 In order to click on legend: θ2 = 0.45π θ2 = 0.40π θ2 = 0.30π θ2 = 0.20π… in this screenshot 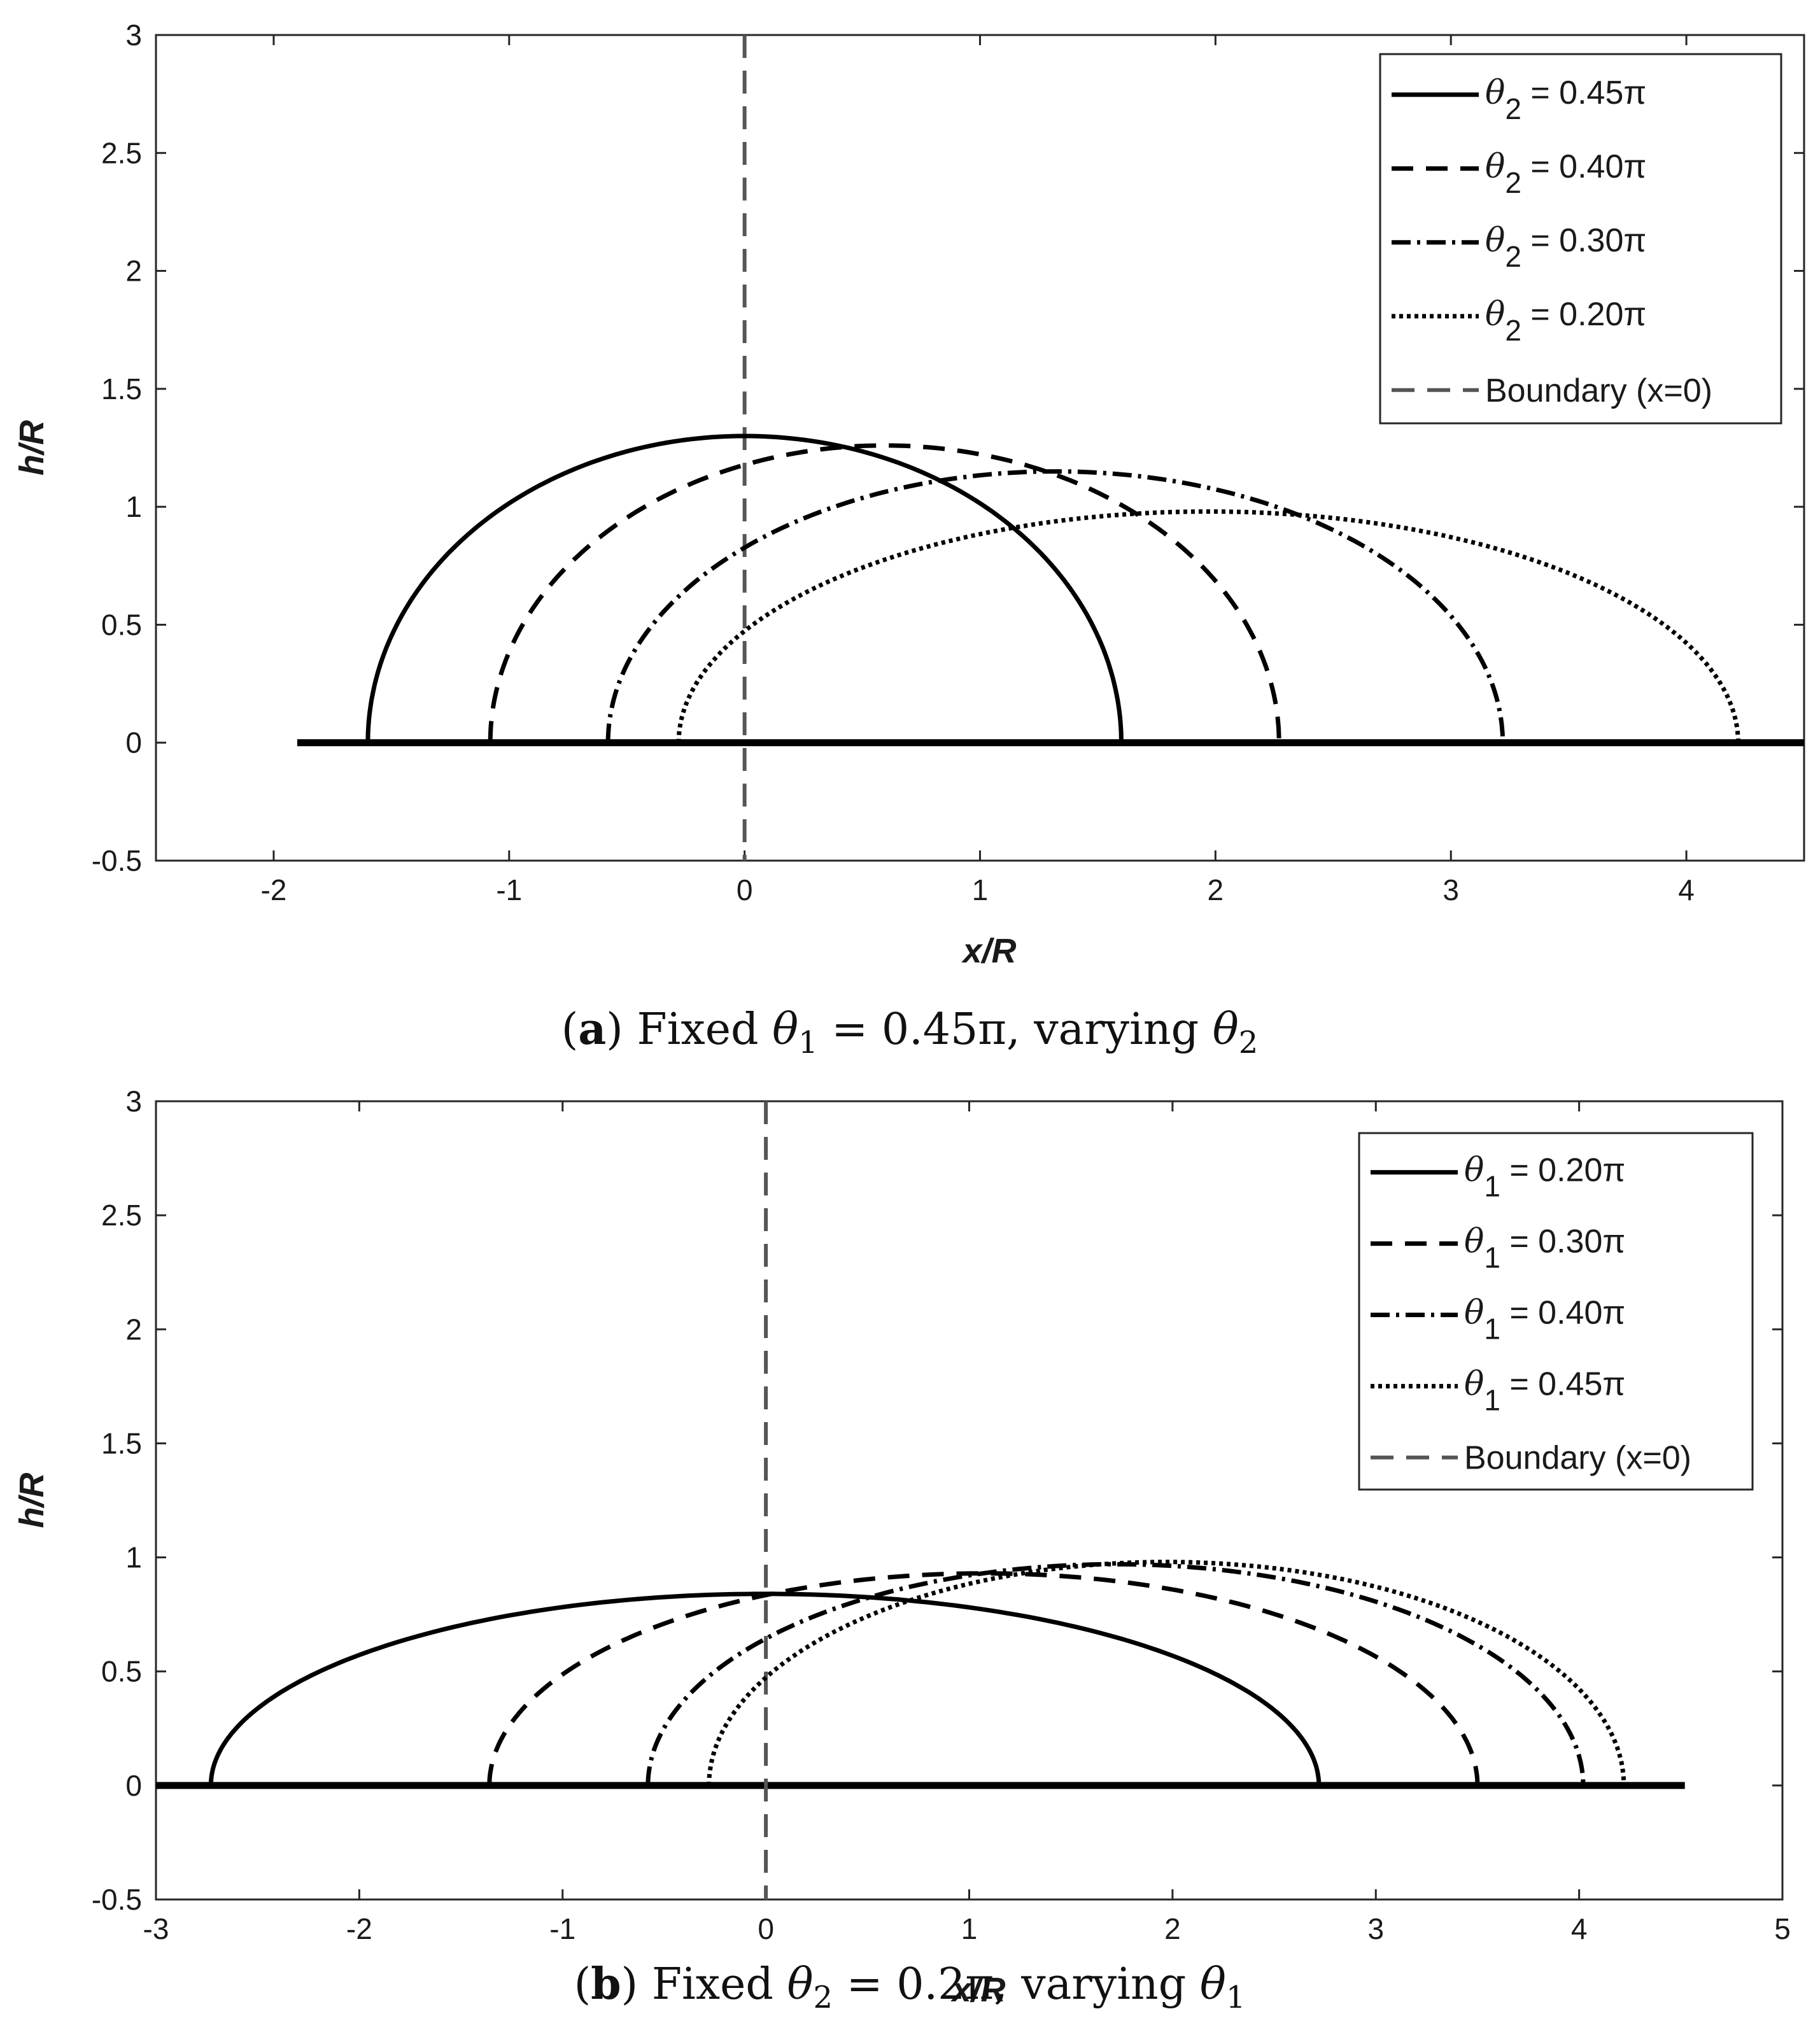, I will do `click(1580, 239)`.